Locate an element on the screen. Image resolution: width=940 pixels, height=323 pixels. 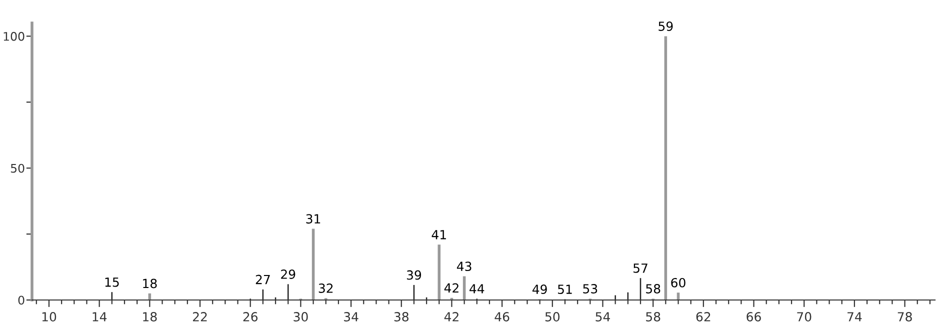
x-tick-label: 66 is located at coordinates (753, 317).